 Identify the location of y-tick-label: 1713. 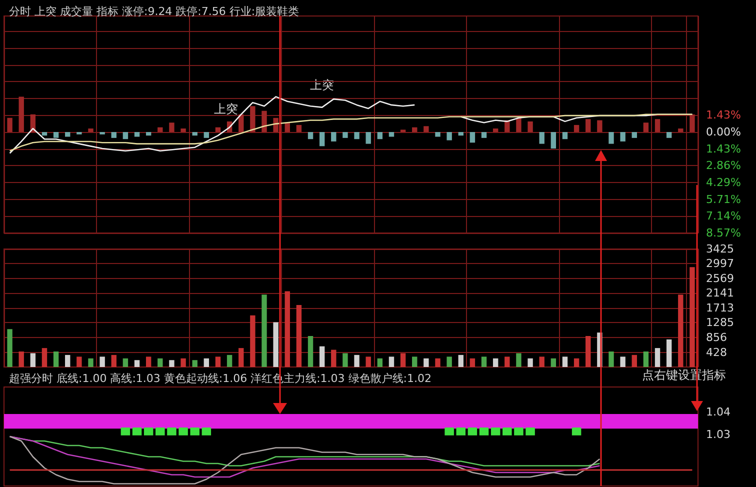
(720, 307).